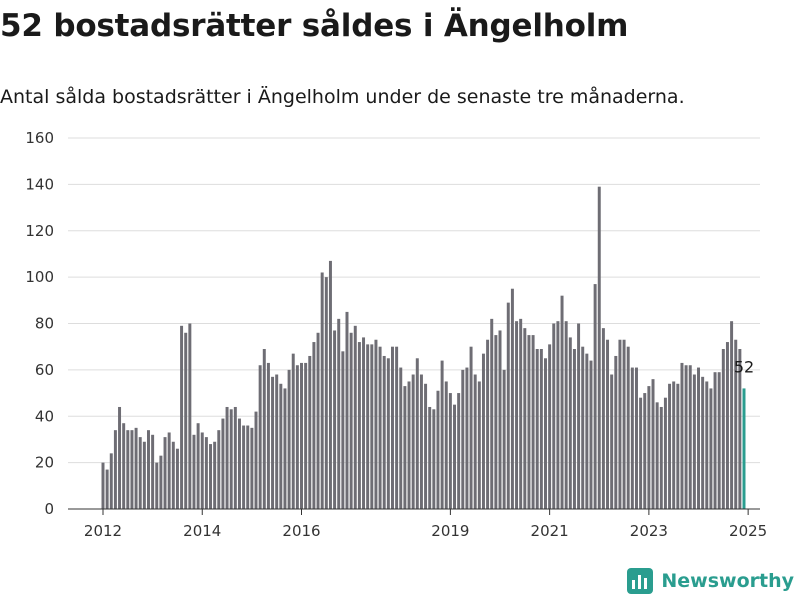  What do you see at coordinates (748, 531) in the screenshot?
I see `x-tick-label: 2025` at bounding box center [748, 531].